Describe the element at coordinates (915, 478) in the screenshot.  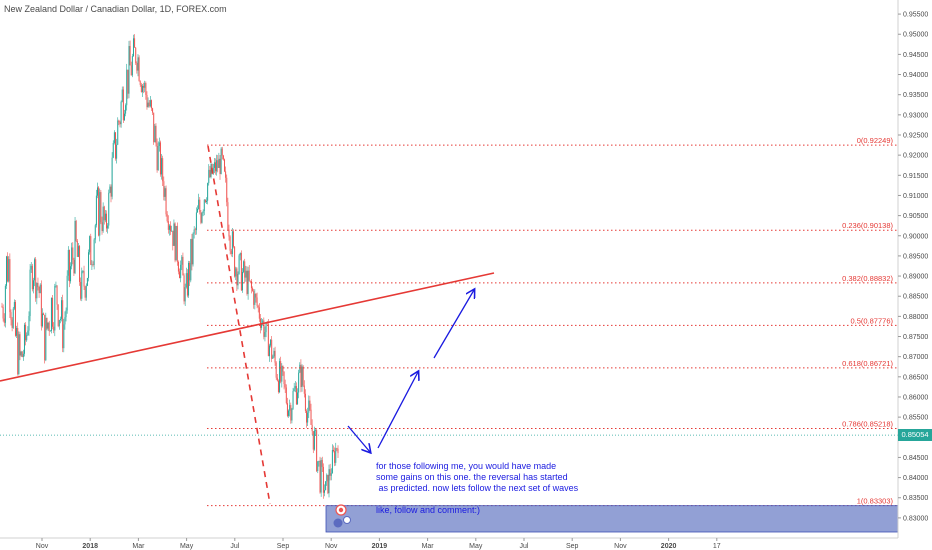
I see `y-tick-label: 0.84000` at that location.